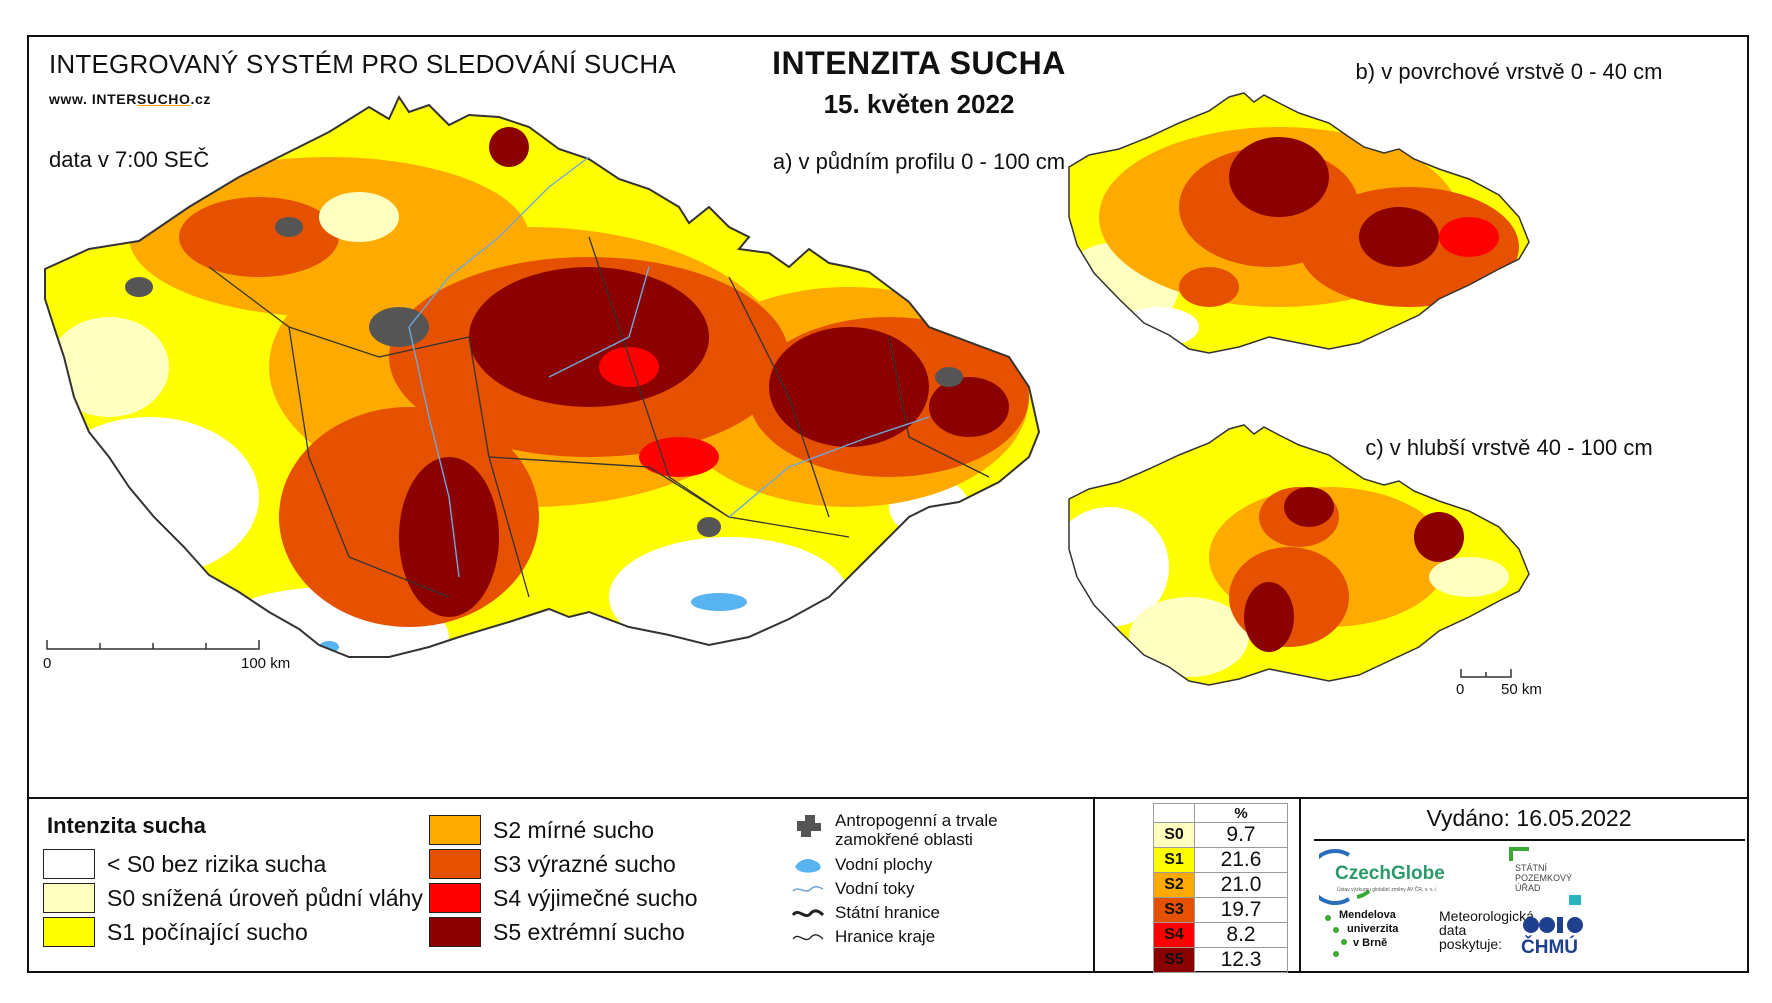 The image size is (1772, 1003). What do you see at coordinates (584, 863) in the screenshot?
I see `legend-class-label: S3 výrazné sucho` at bounding box center [584, 863].